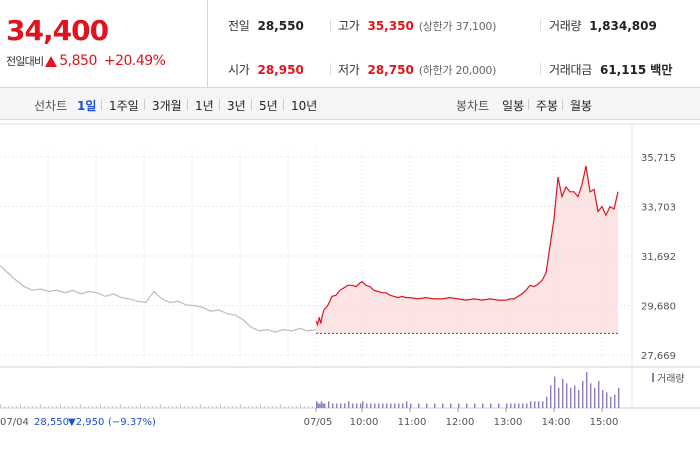  I want to click on x-tick-label: 15:00, so click(604, 422).